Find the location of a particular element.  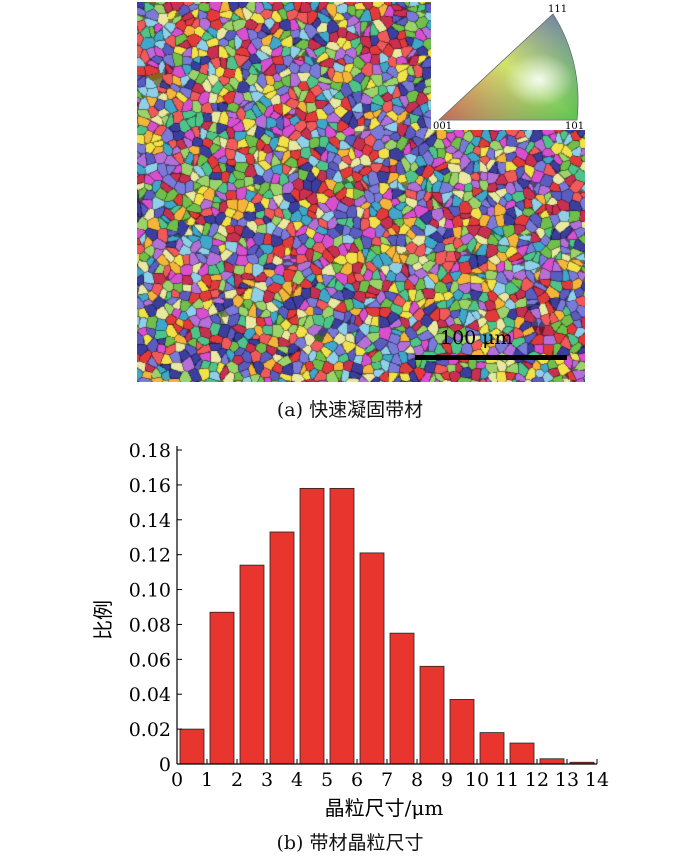

caption-a: (a) 快速凝固带材 is located at coordinates (350, 410).